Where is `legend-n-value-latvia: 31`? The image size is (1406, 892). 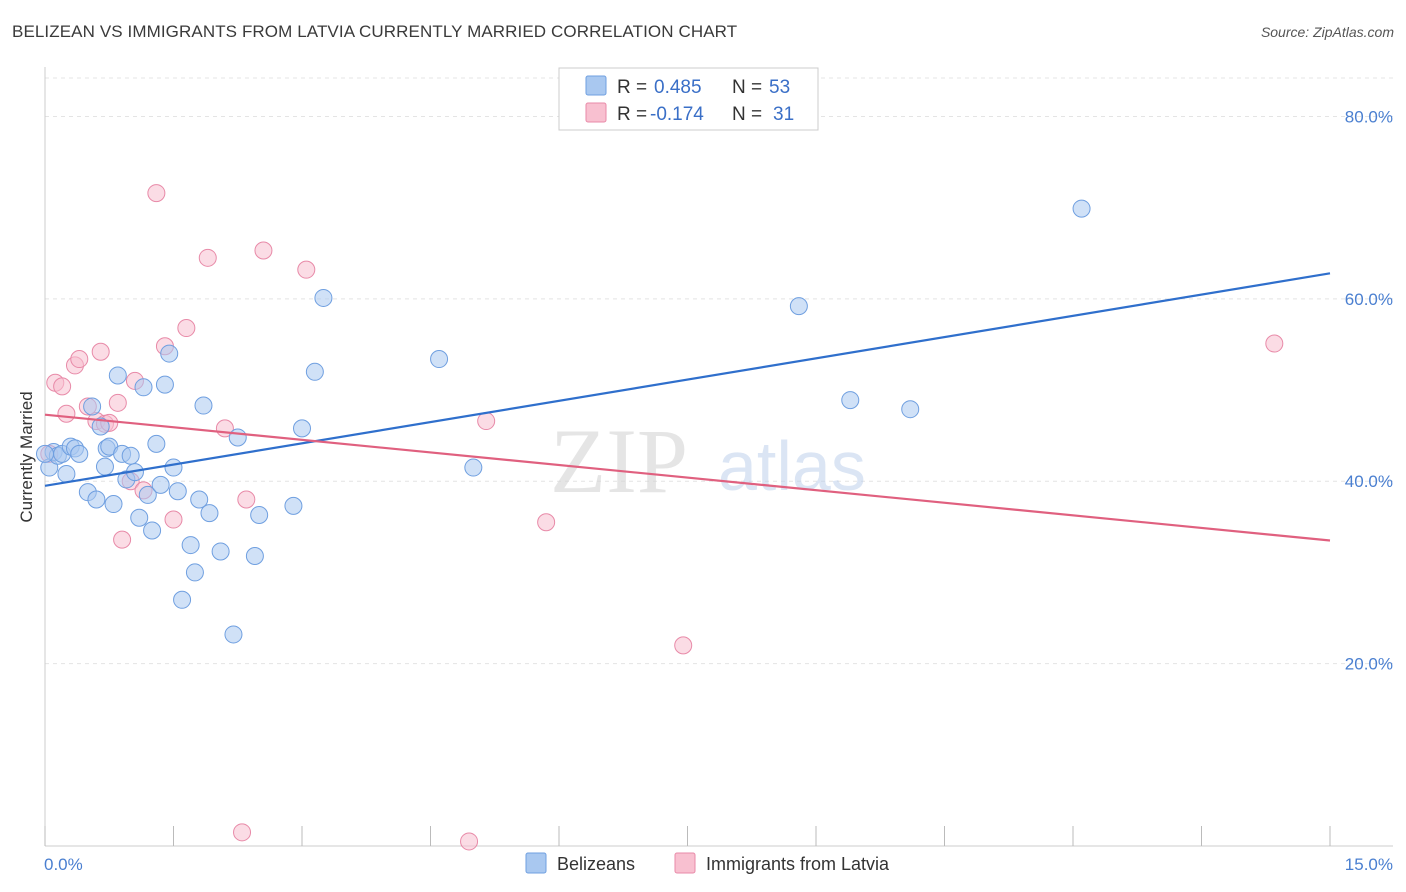
legend-n-value-latvia: 31 is located at coordinates (783, 114).